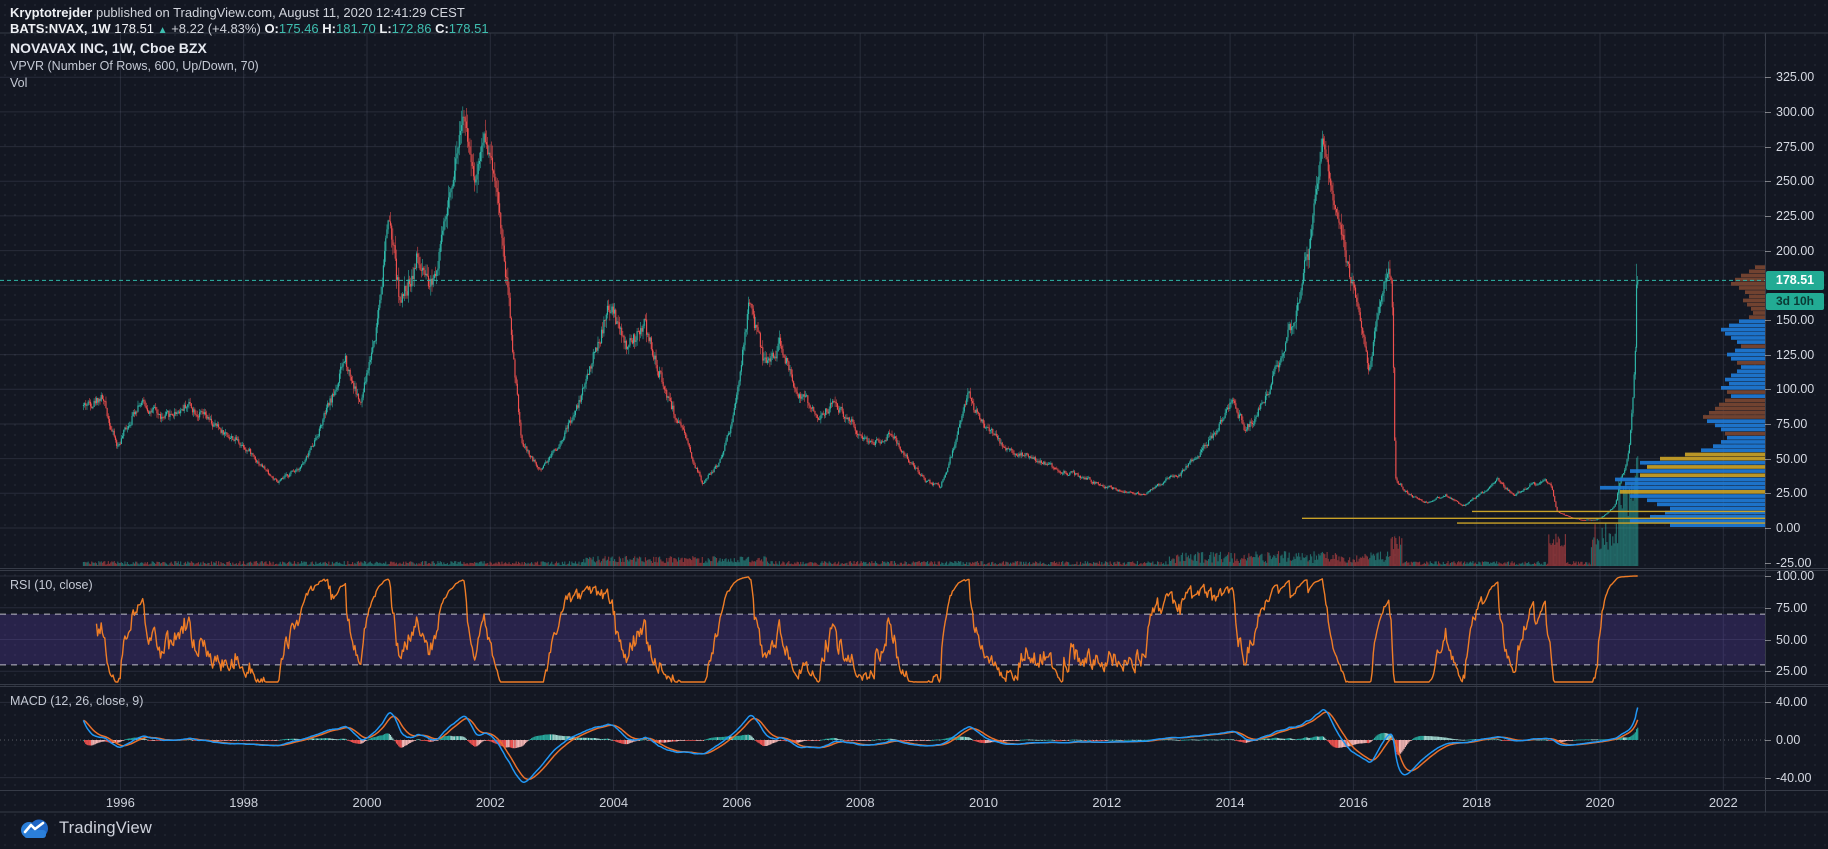  I want to click on price-tick-label: 275.00, so click(1795, 146).